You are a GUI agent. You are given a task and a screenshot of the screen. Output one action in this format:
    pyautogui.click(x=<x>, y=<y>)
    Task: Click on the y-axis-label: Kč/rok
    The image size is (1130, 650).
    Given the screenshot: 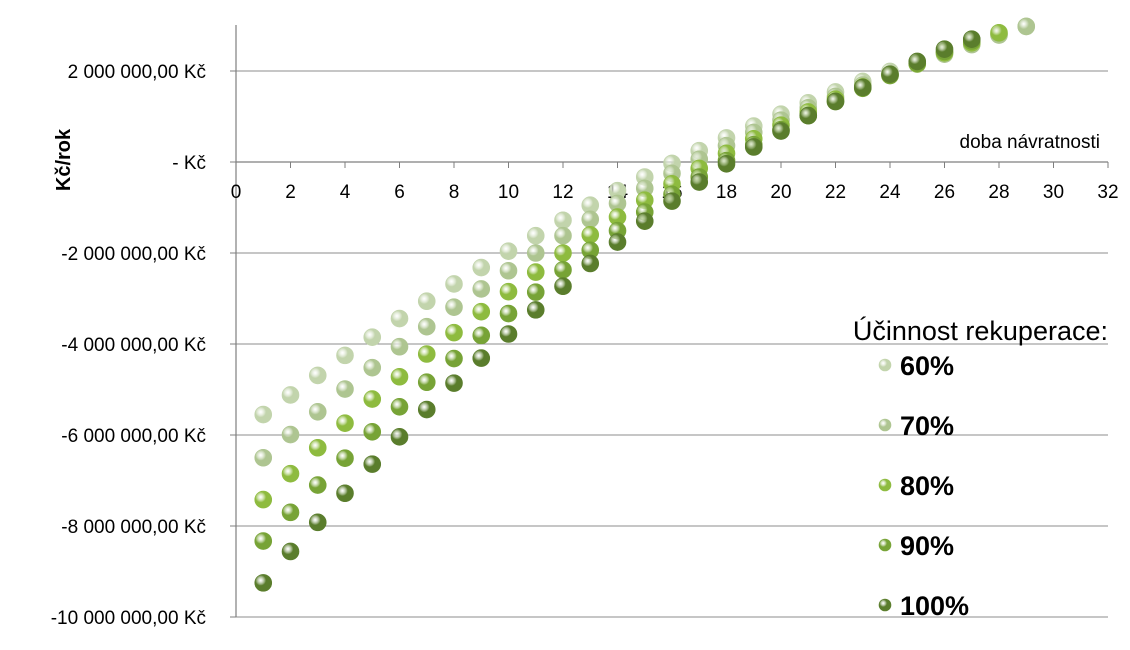 What is the action you would take?
    pyautogui.click(x=64, y=159)
    